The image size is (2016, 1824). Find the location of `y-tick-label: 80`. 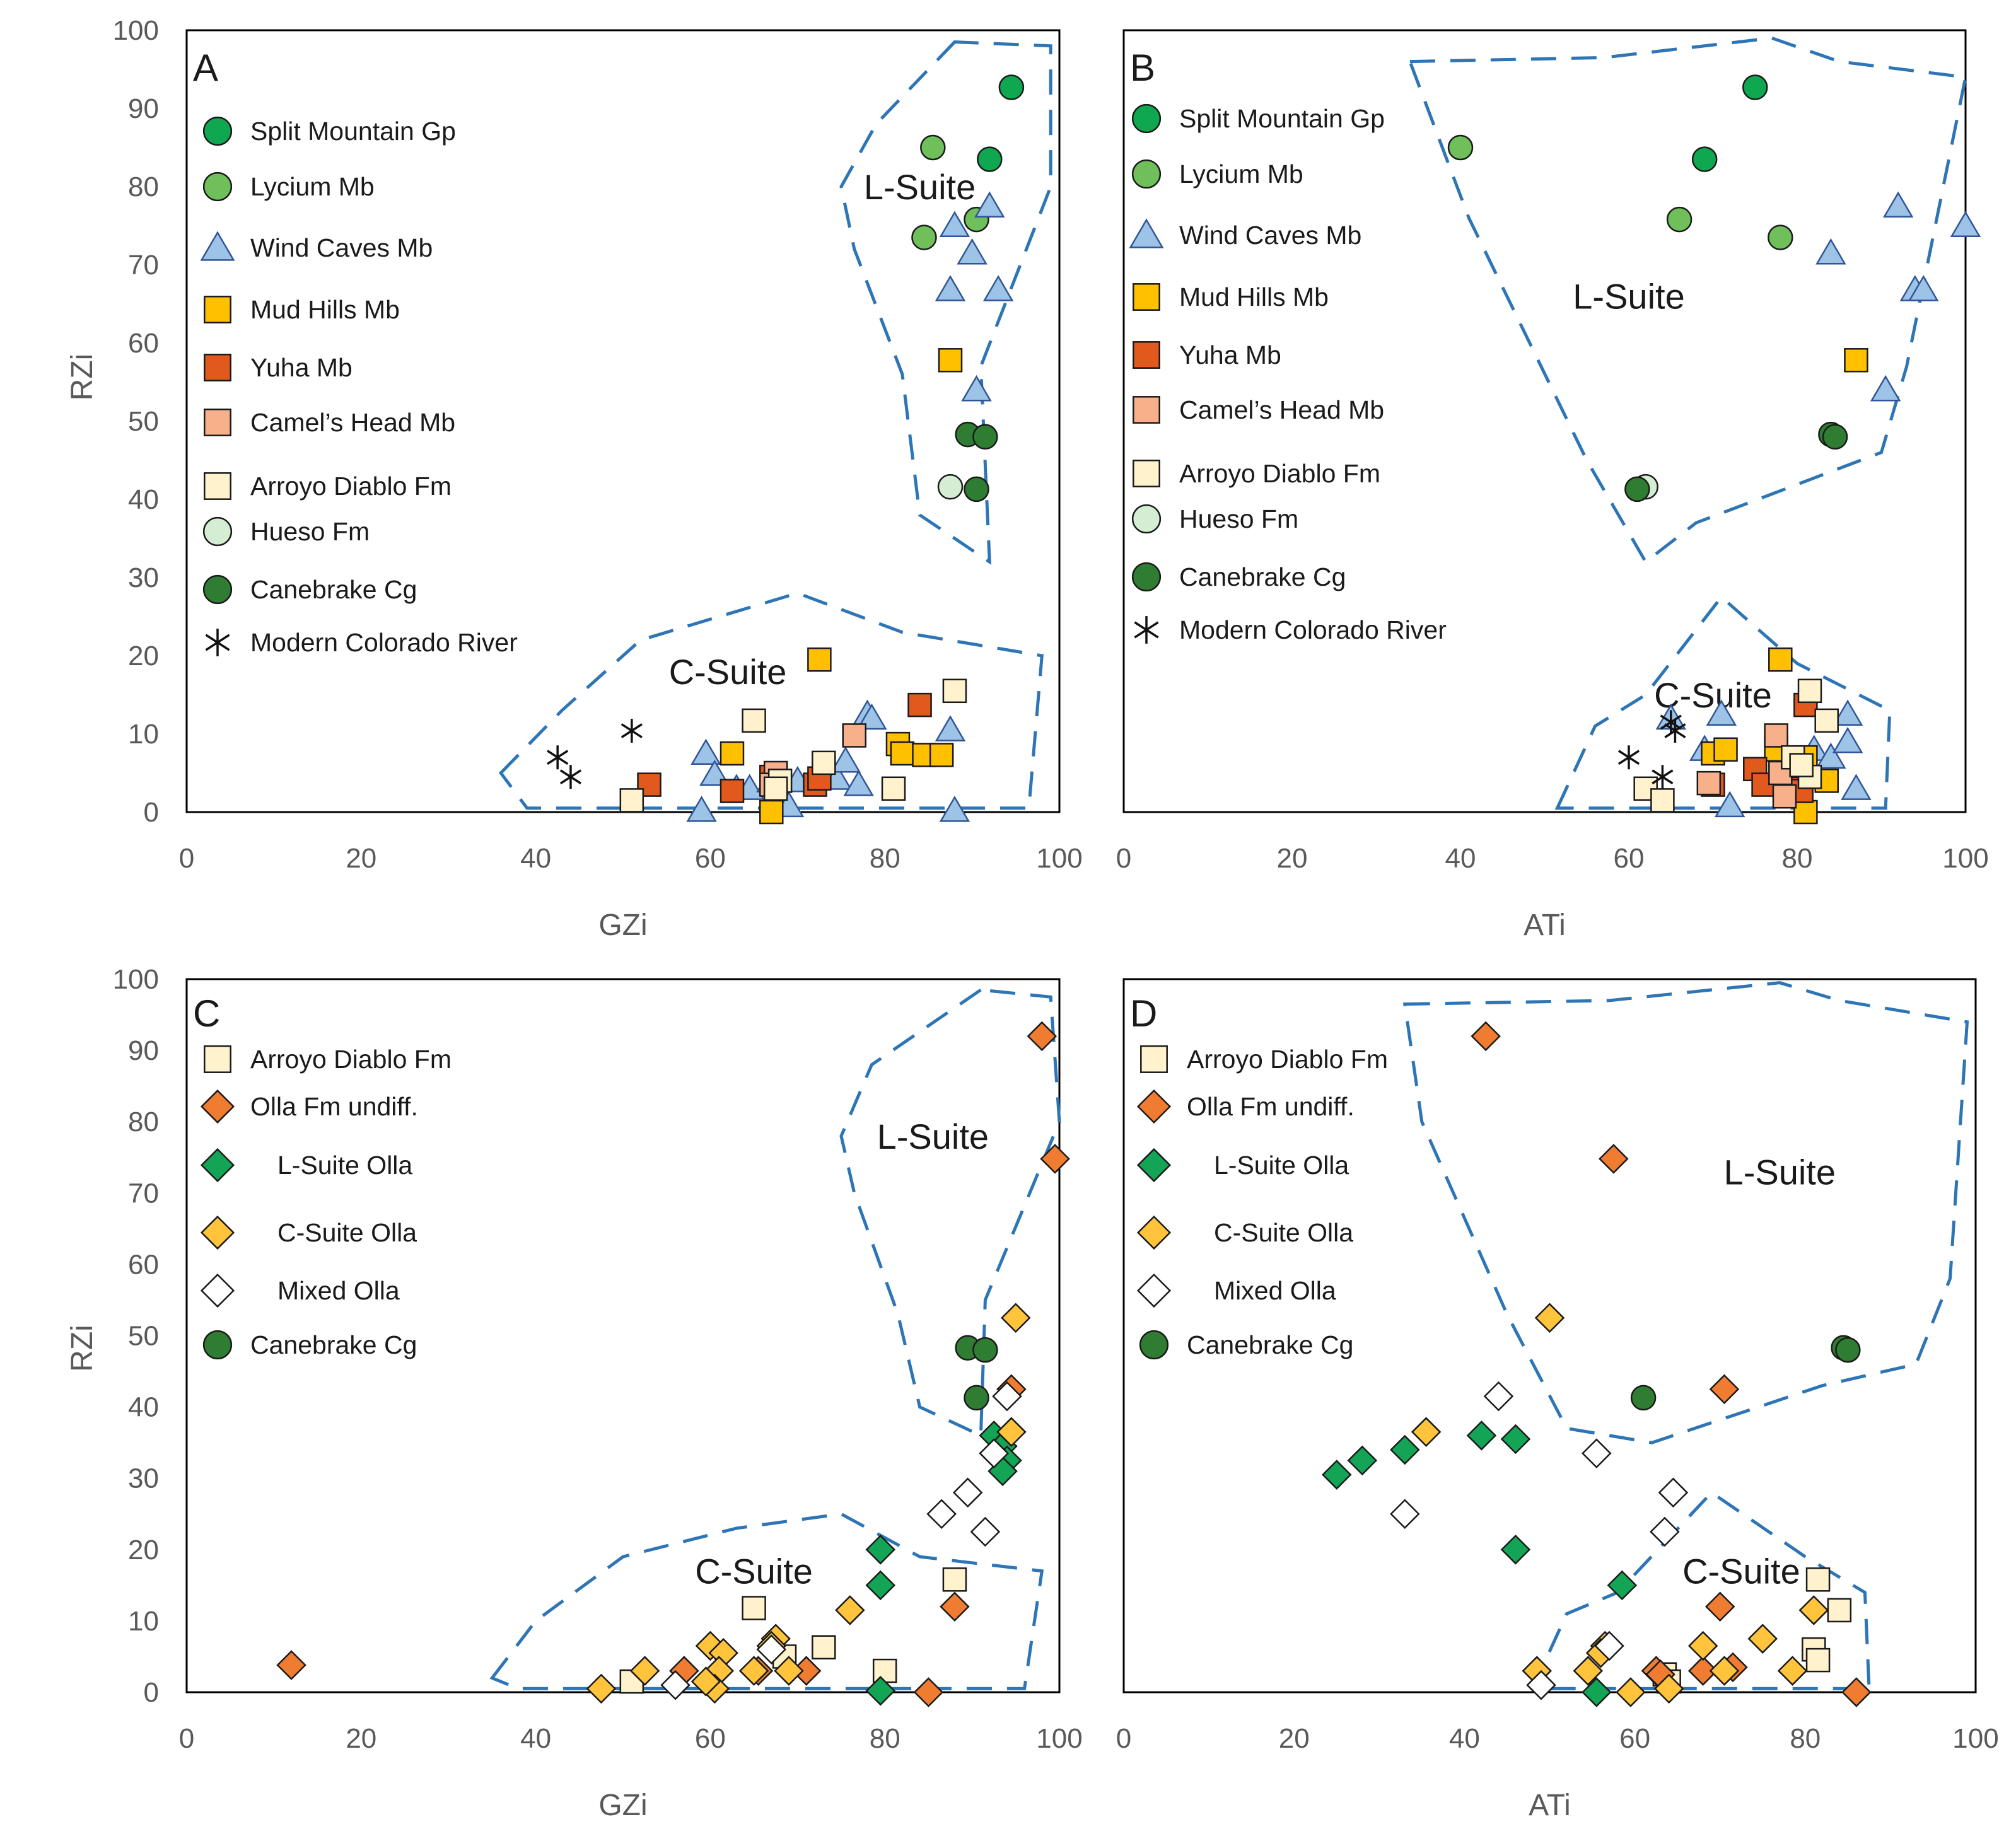

y-tick-label: 80 is located at coordinates (143, 1122).